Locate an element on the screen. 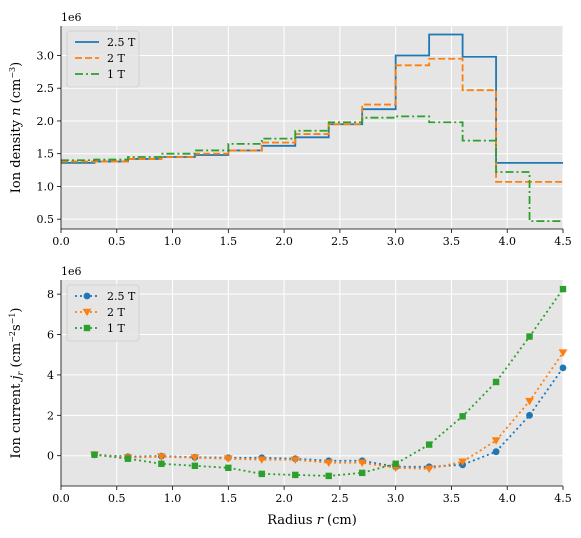 This screenshot has width=581, height=538. y-axis-label: Ion density n (cm−3) is located at coordinates (16, 127).